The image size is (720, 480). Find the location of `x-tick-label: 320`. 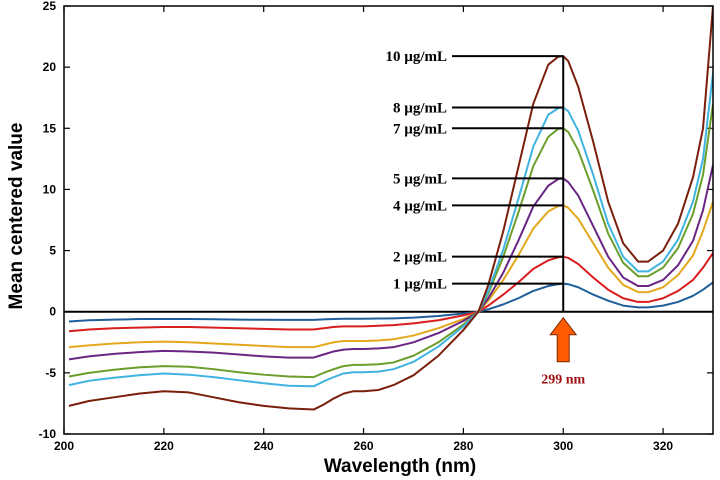

x-tick-label: 320 is located at coordinates (663, 446).